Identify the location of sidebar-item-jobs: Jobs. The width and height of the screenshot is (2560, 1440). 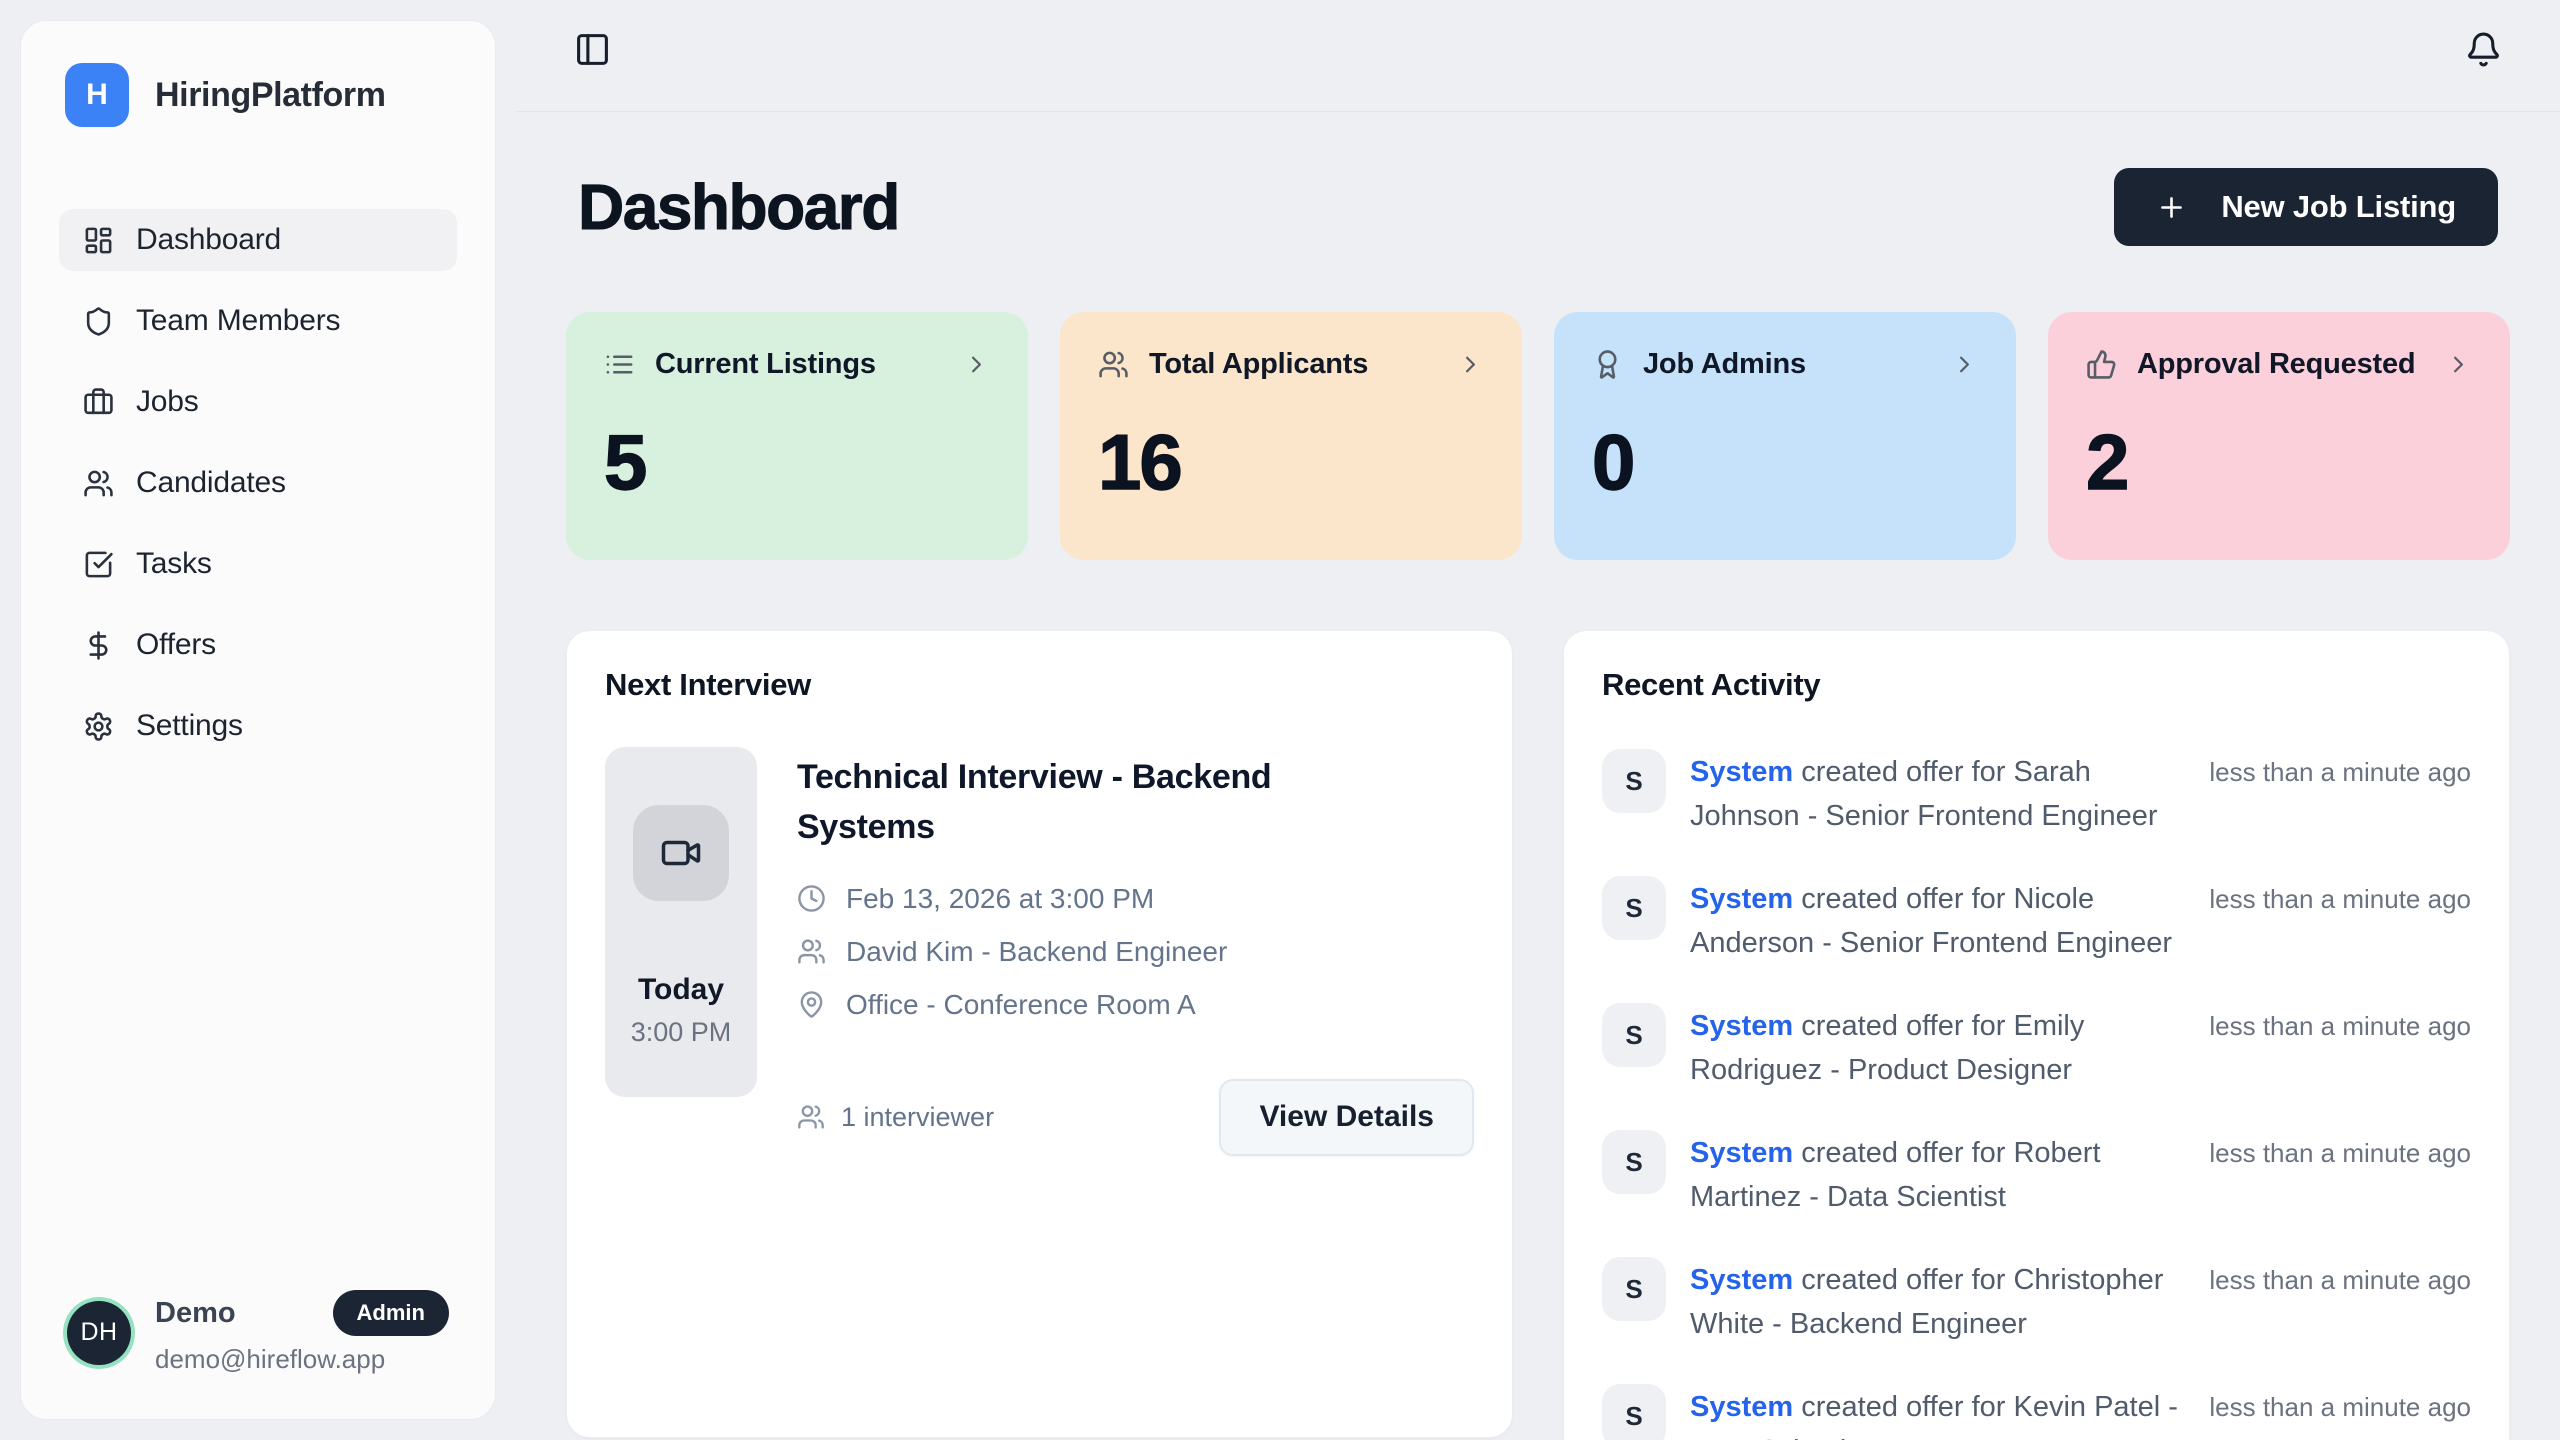
(258, 402).